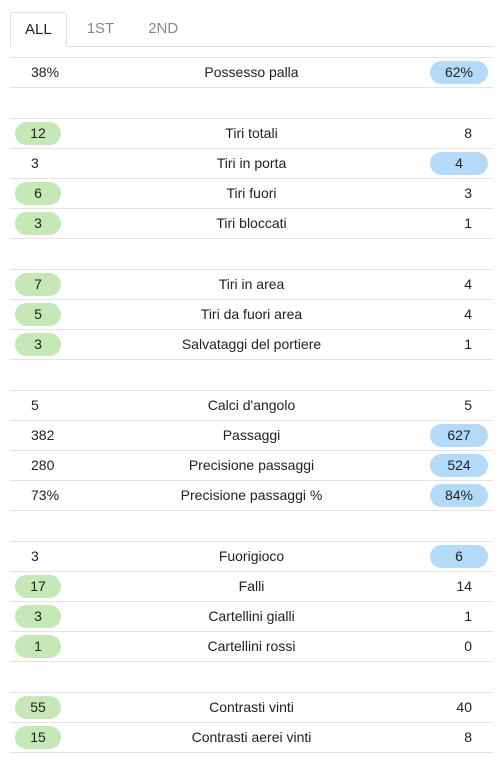  I want to click on stat-row: Tiri in porta 3 4, so click(251, 164).